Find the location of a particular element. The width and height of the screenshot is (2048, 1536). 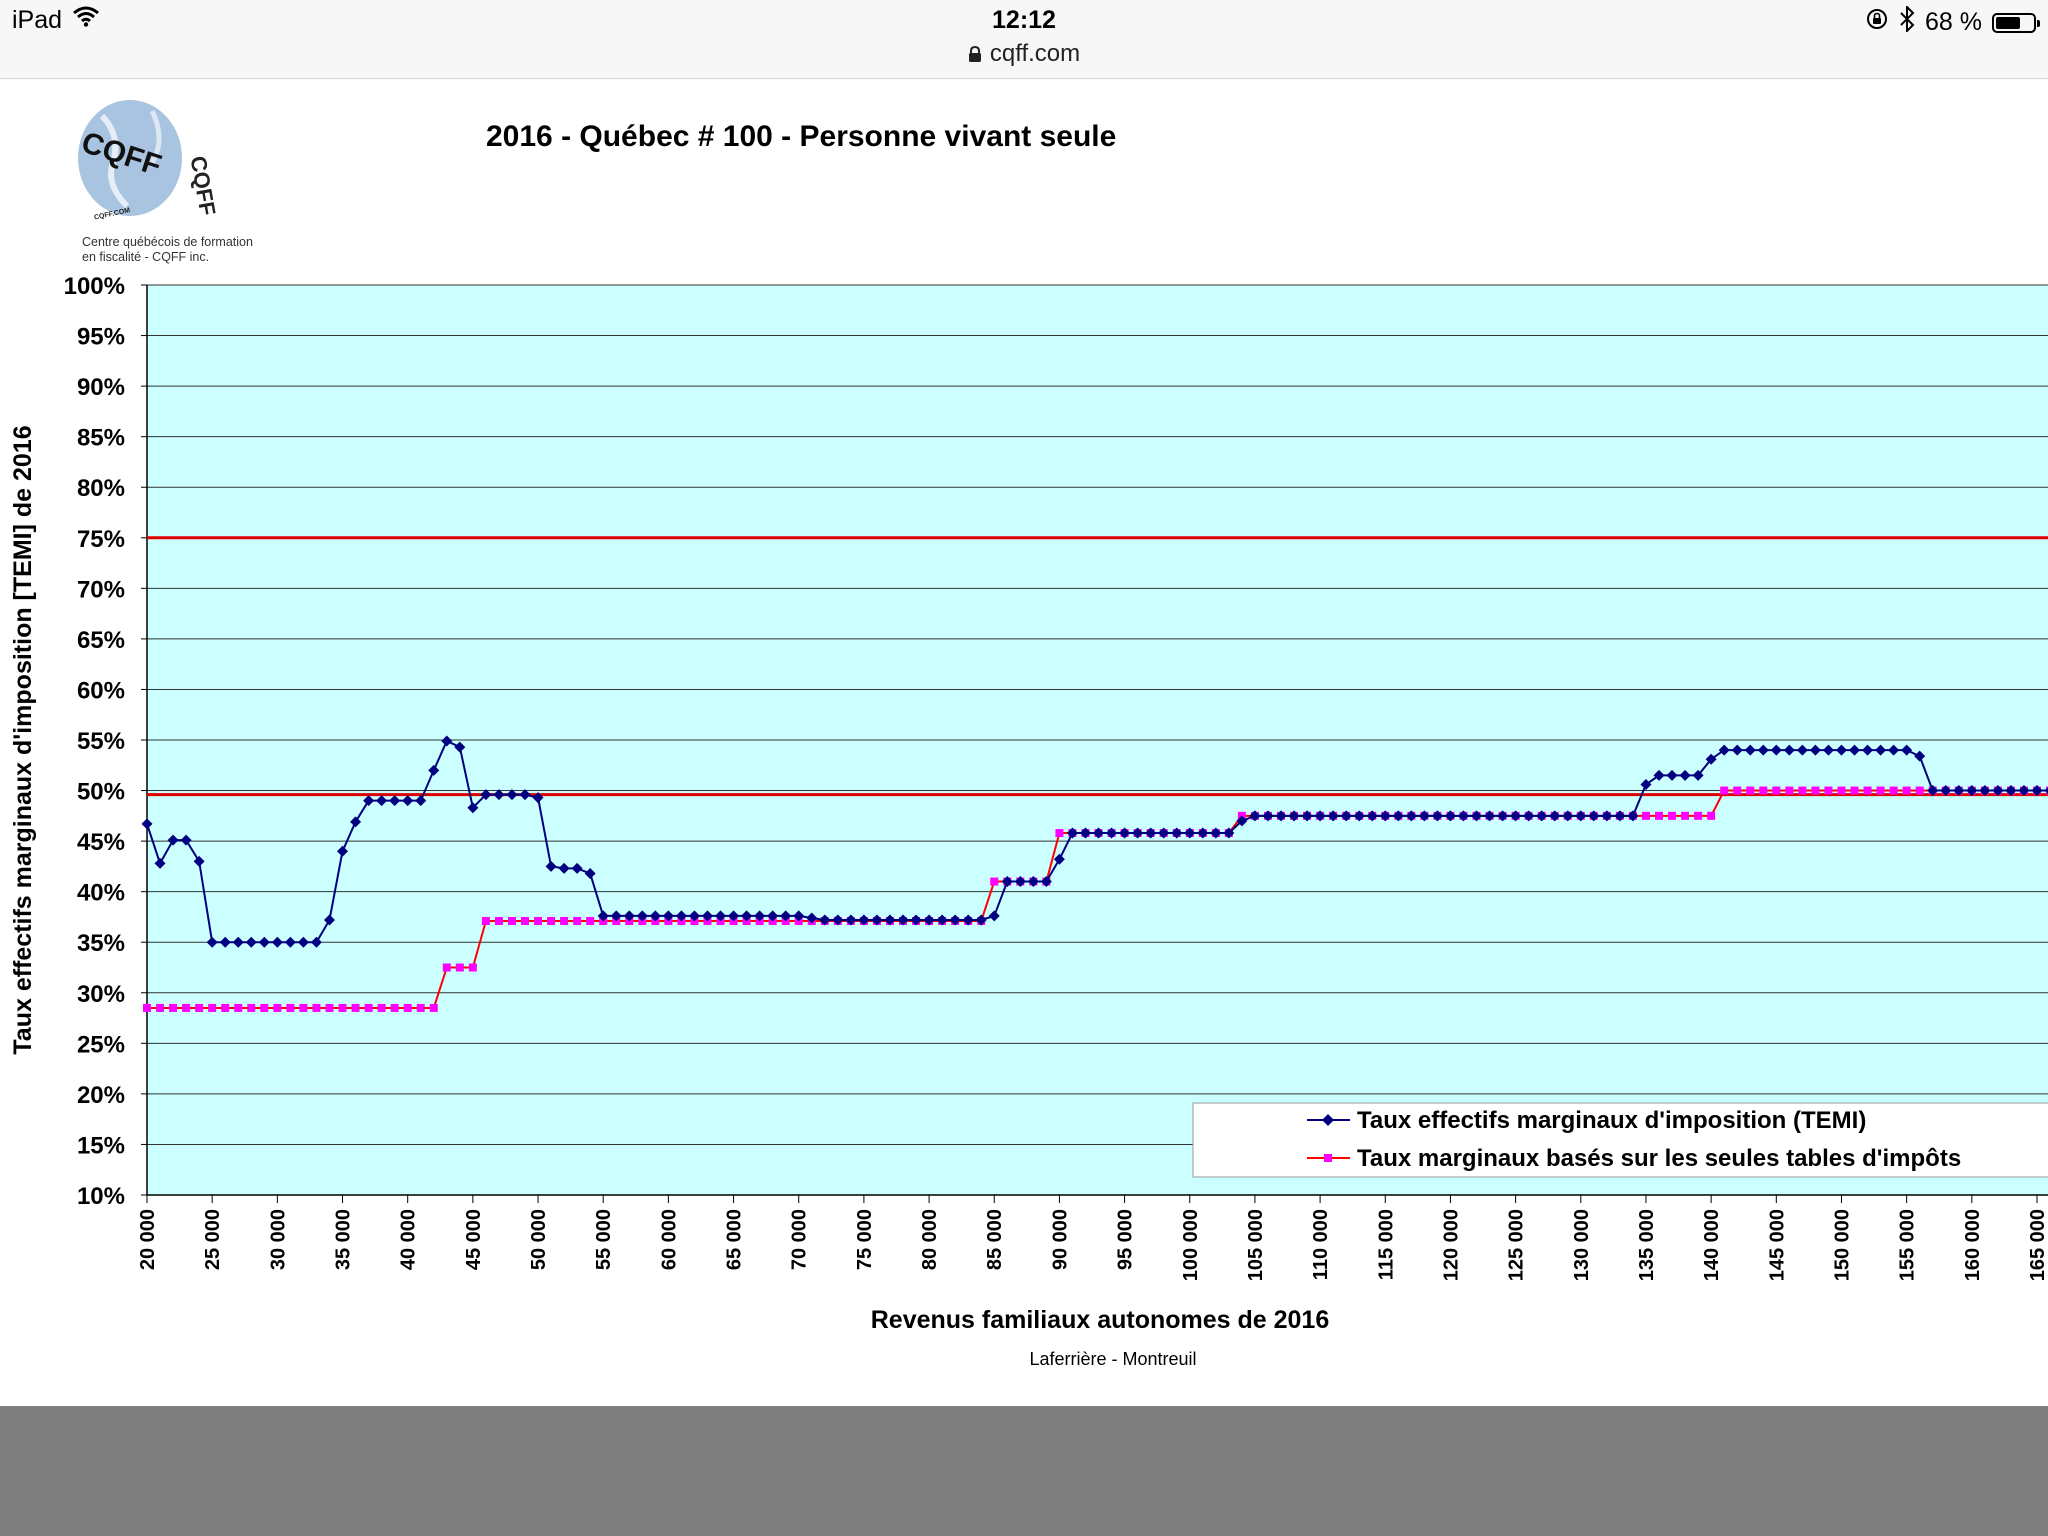

y-tick-label: 40% is located at coordinates (101, 893).